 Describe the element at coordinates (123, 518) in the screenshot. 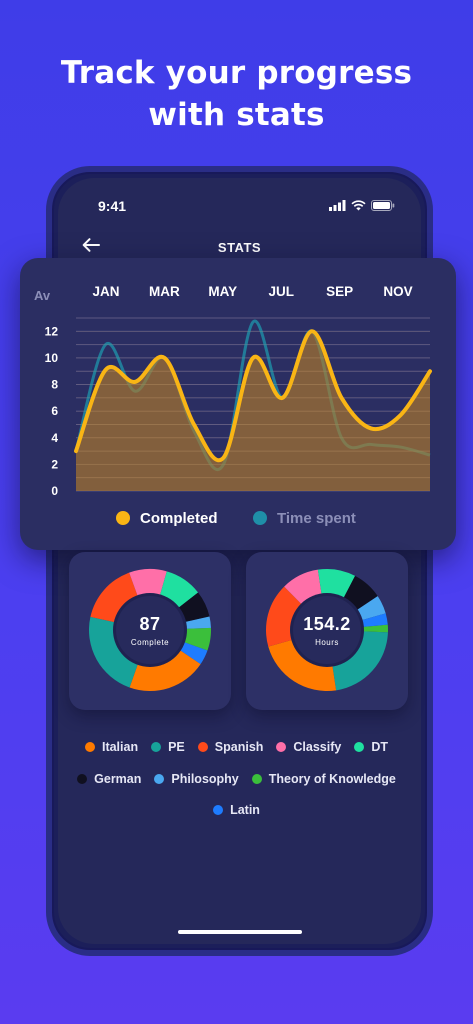

I see `legend-dot-completed` at that location.